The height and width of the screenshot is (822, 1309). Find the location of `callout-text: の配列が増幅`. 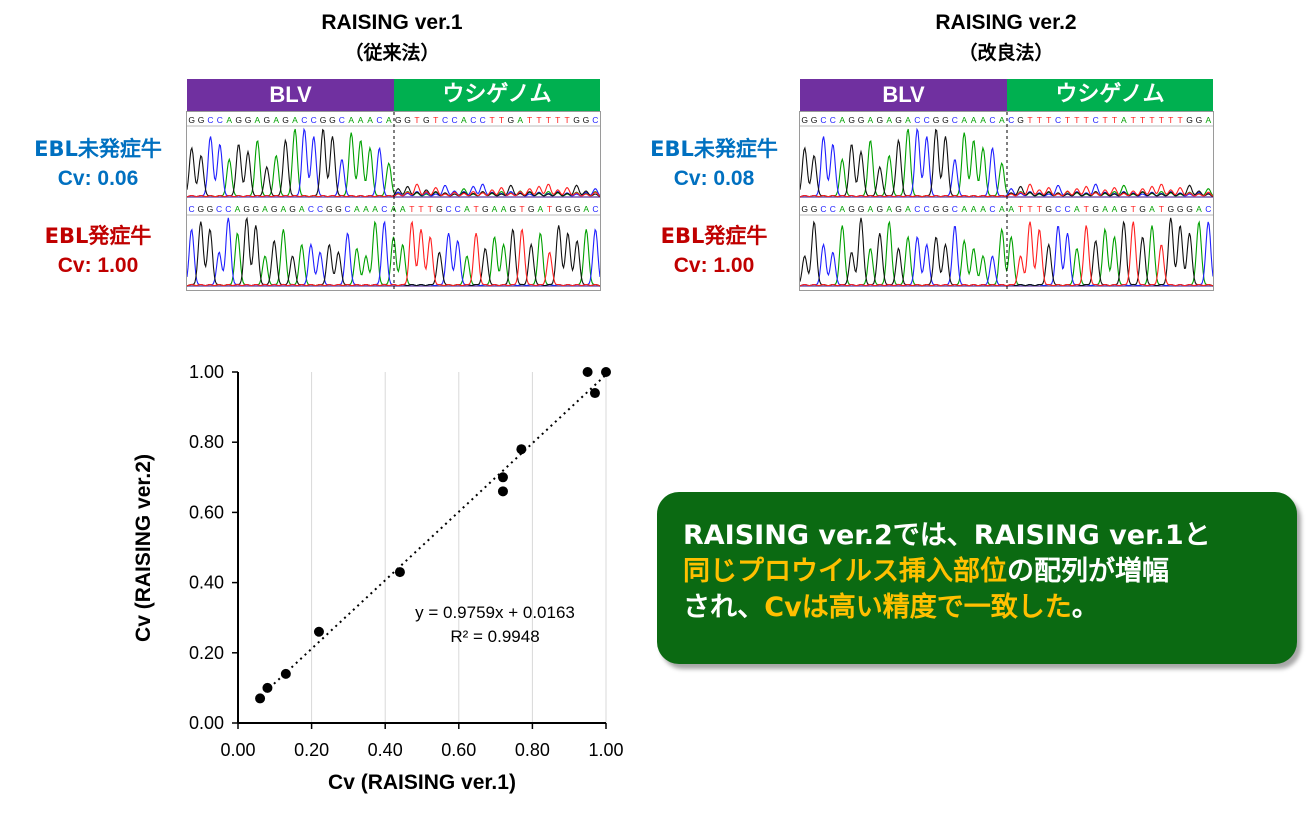

callout-text: の配列が増幅 is located at coordinates (1088, 571).